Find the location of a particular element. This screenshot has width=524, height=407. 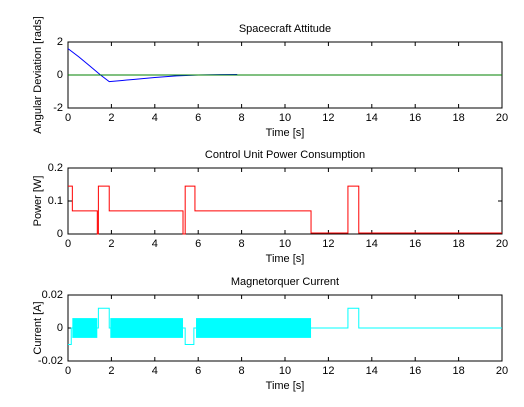

y-tick-label: 2 is located at coordinates (60, 42).